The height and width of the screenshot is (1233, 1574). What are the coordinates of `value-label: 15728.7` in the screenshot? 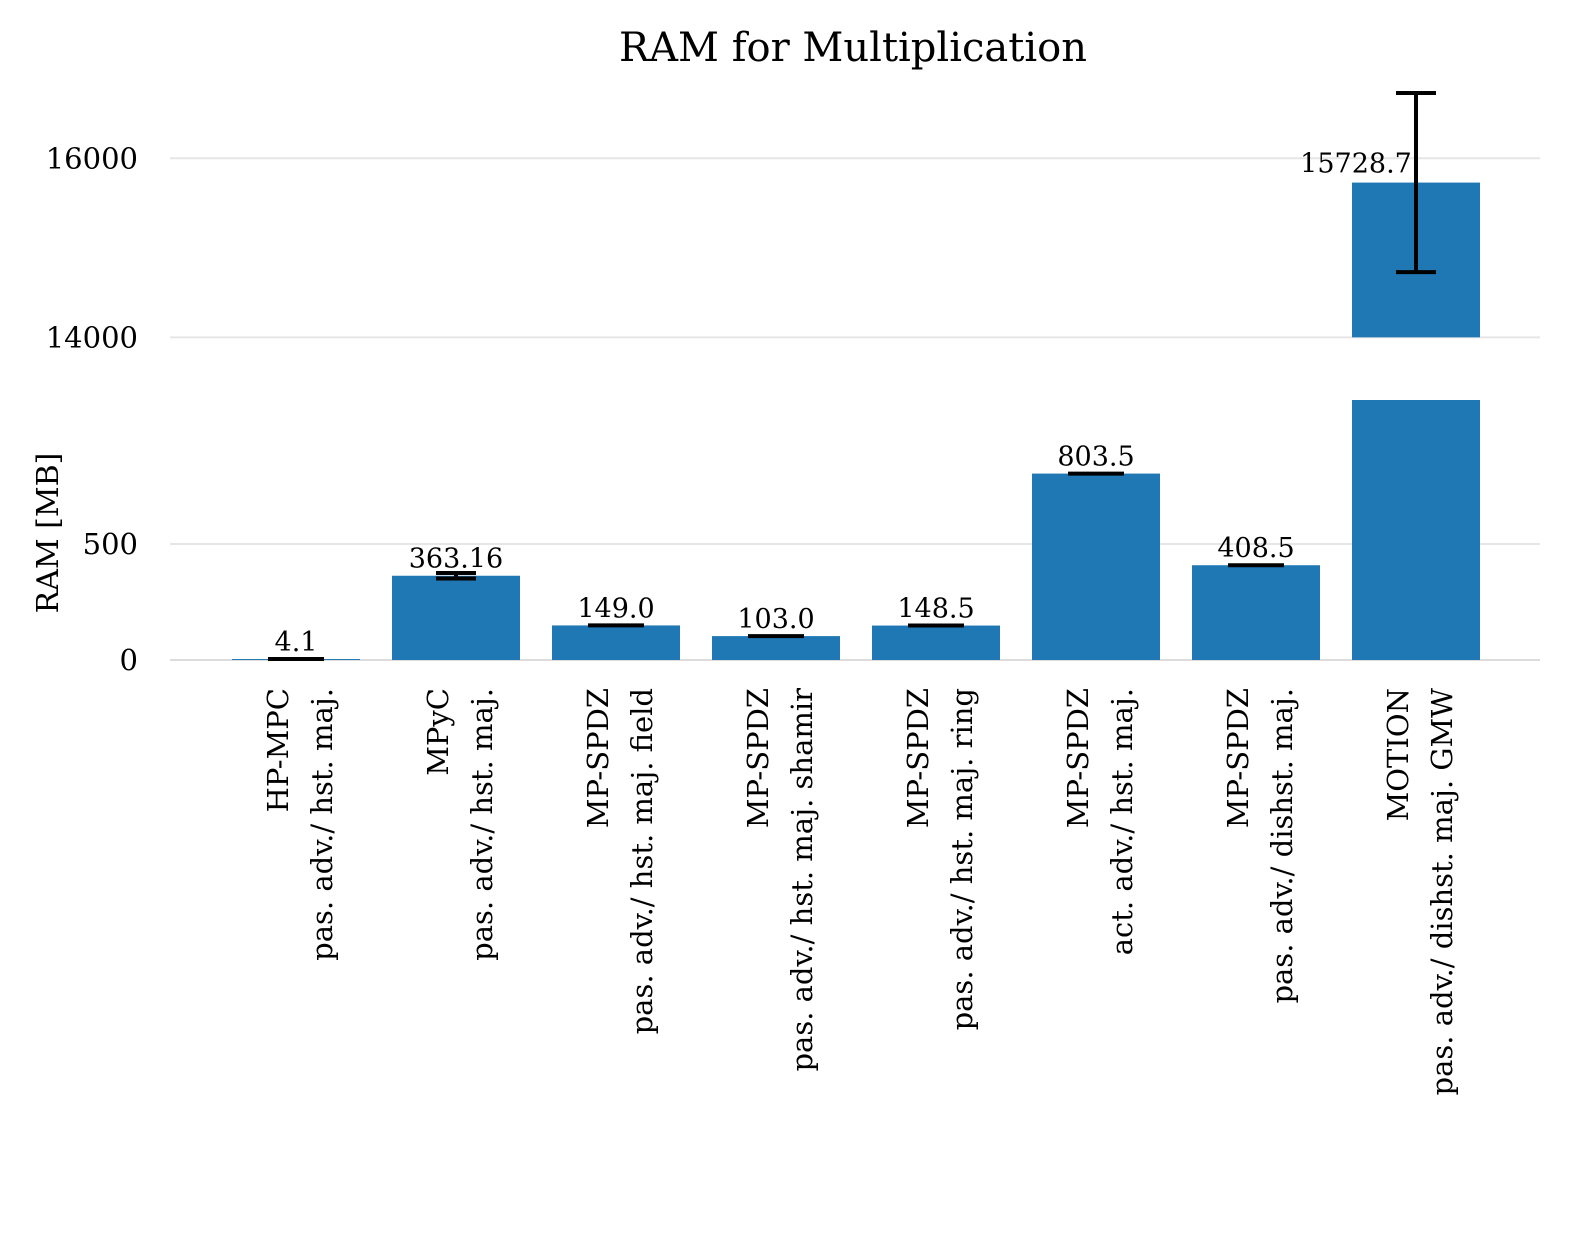 It's located at (1356, 164).